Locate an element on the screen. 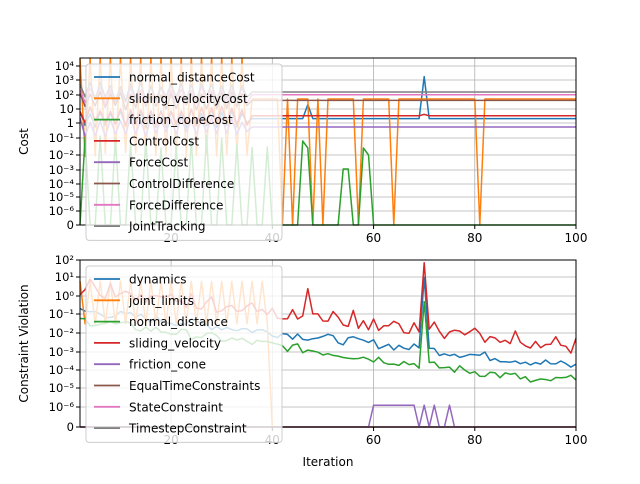 The height and width of the screenshot is (484, 640). legend-label: EqualTimeConstraints is located at coordinates (194, 386).